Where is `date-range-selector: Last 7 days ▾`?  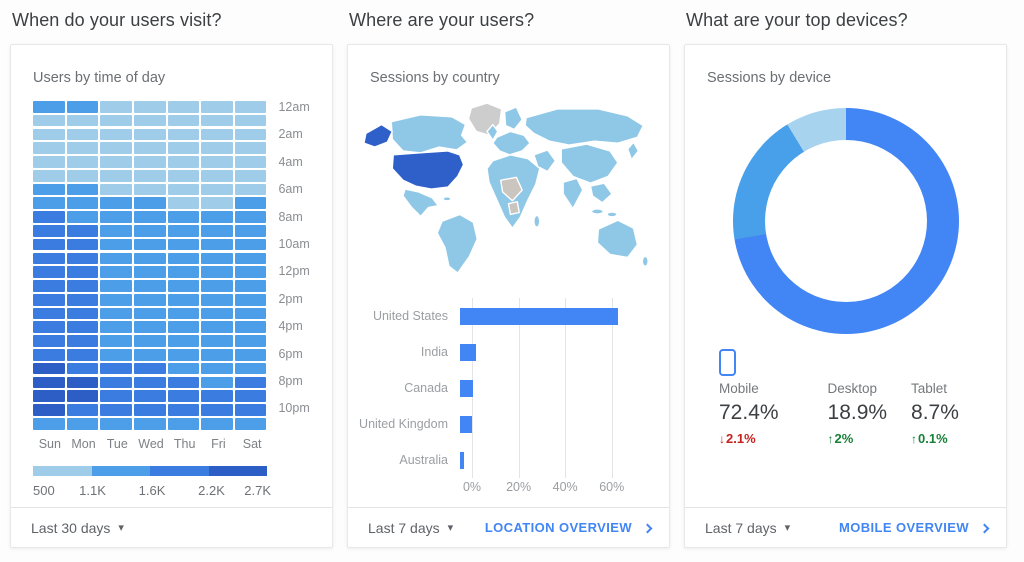 date-range-selector: Last 7 days ▾ is located at coordinates (747, 528).